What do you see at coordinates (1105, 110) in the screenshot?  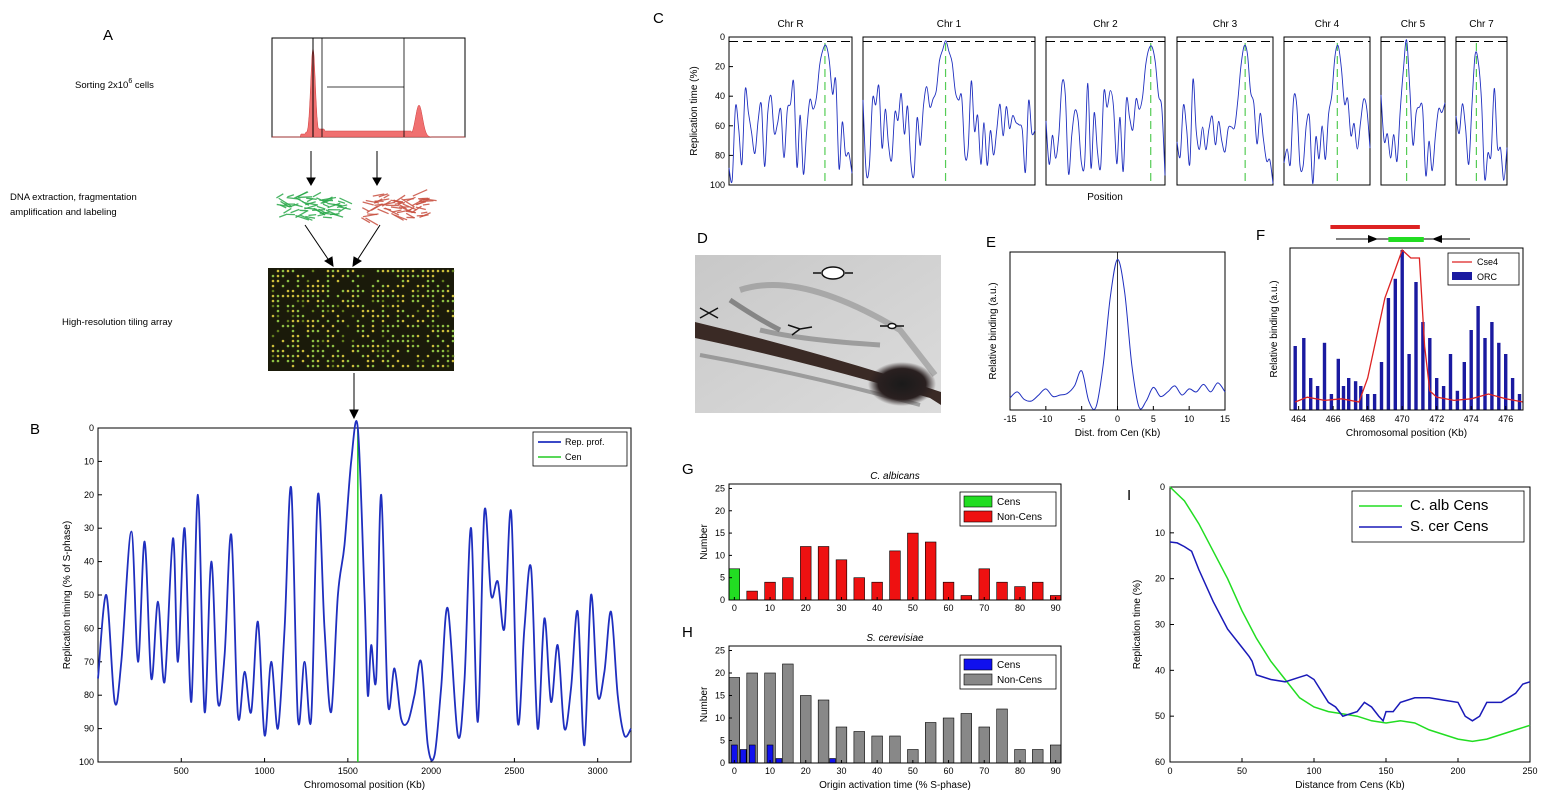 I see `c-replication-profile-line` at bounding box center [1105, 110].